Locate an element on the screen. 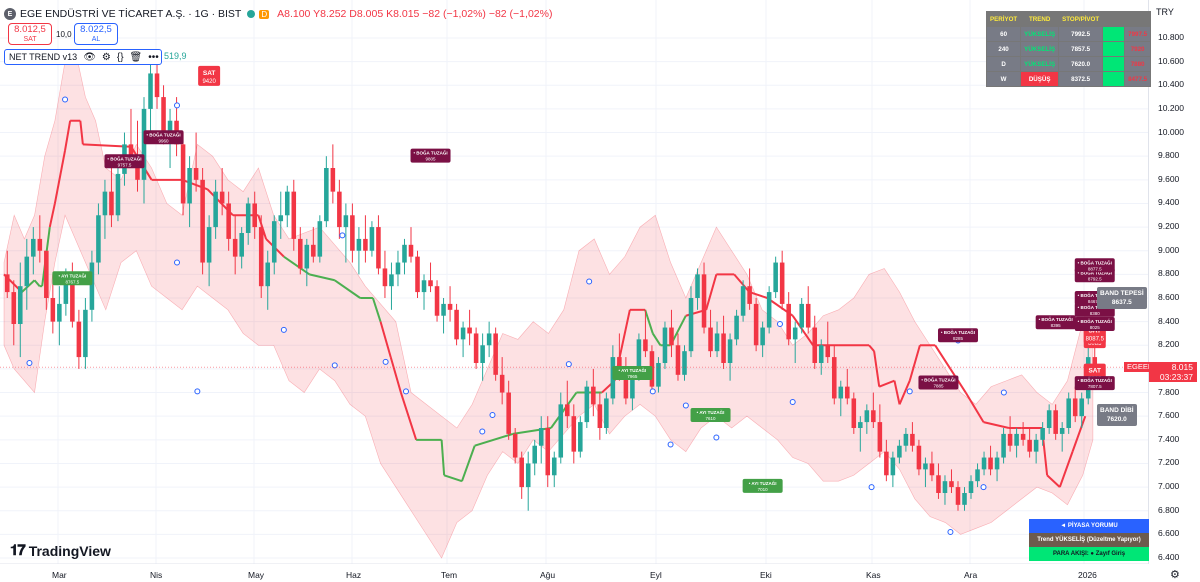 This screenshot has height=582, width=1200. signal-price: 8025 is located at coordinates (1095, 327).